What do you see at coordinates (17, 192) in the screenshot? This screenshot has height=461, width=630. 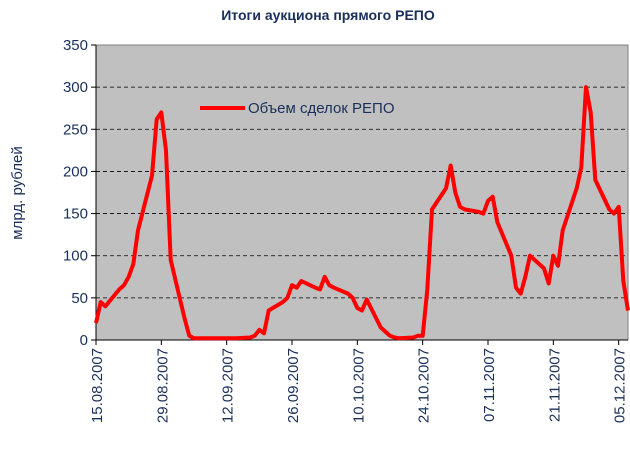 I see `y-axis-label: млрд. рублей` at bounding box center [17, 192].